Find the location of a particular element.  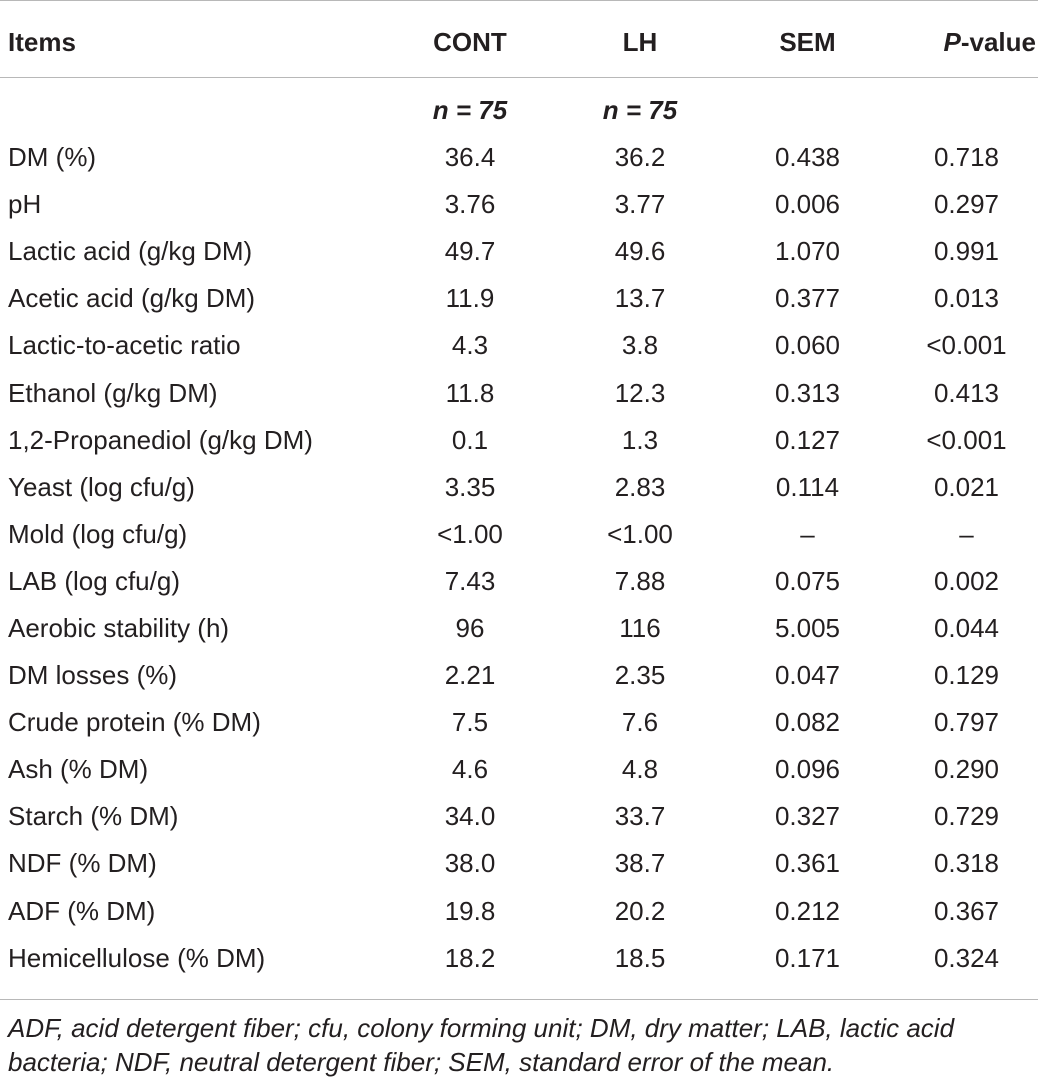

cell-lh: 1.3 is located at coordinates (640, 439).